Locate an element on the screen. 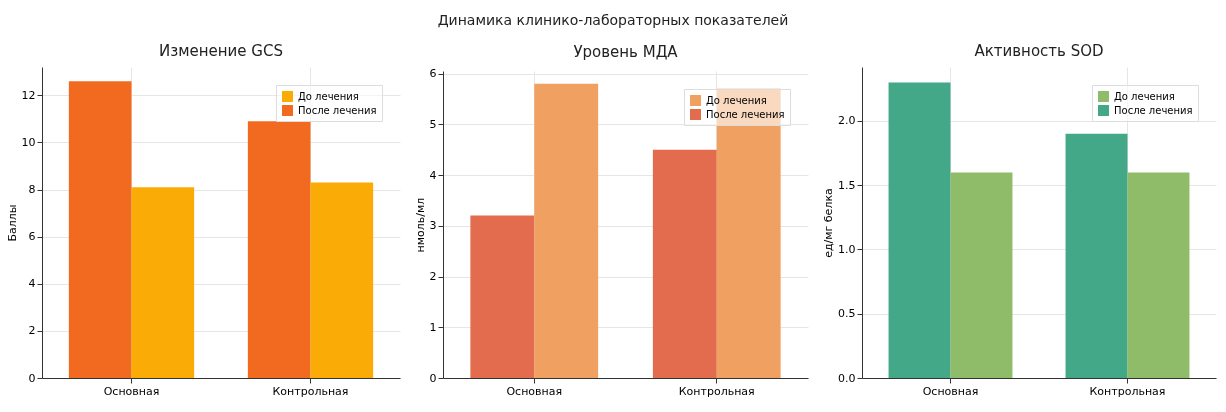 The width and height of the screenshot is (1226, 412). chart-title: Активность SOD is located at coordinates (1039, 51).